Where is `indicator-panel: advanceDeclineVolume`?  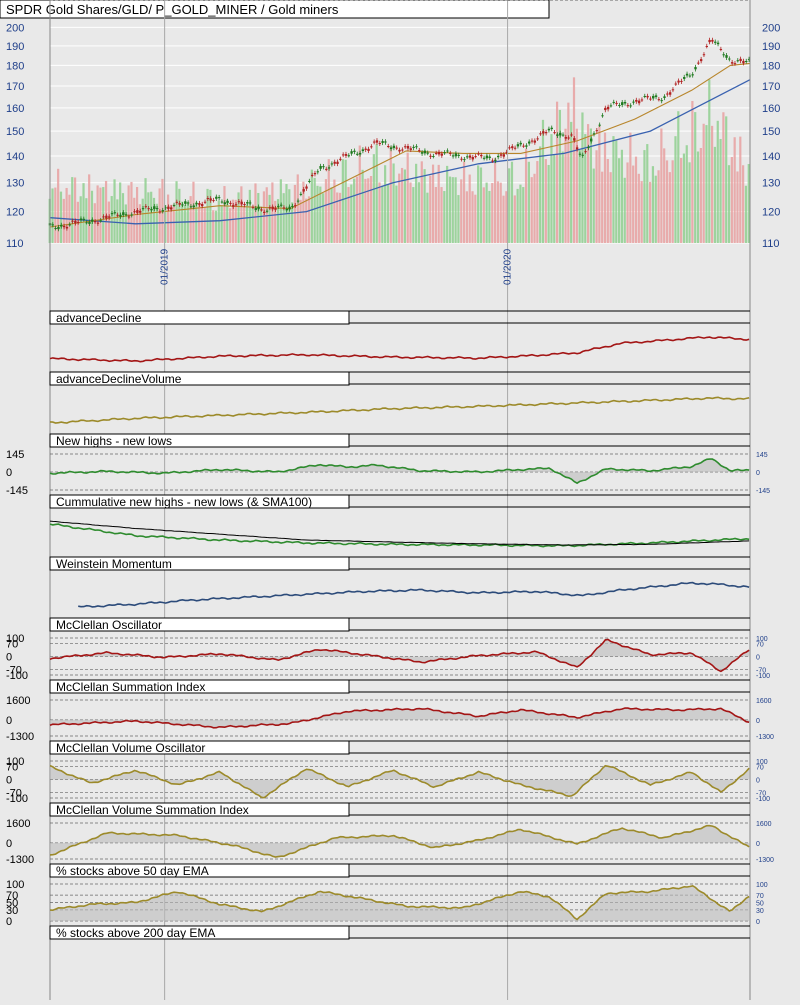 indicator-panel: advanceDeclineVolume is located at coordinates (399, 397).